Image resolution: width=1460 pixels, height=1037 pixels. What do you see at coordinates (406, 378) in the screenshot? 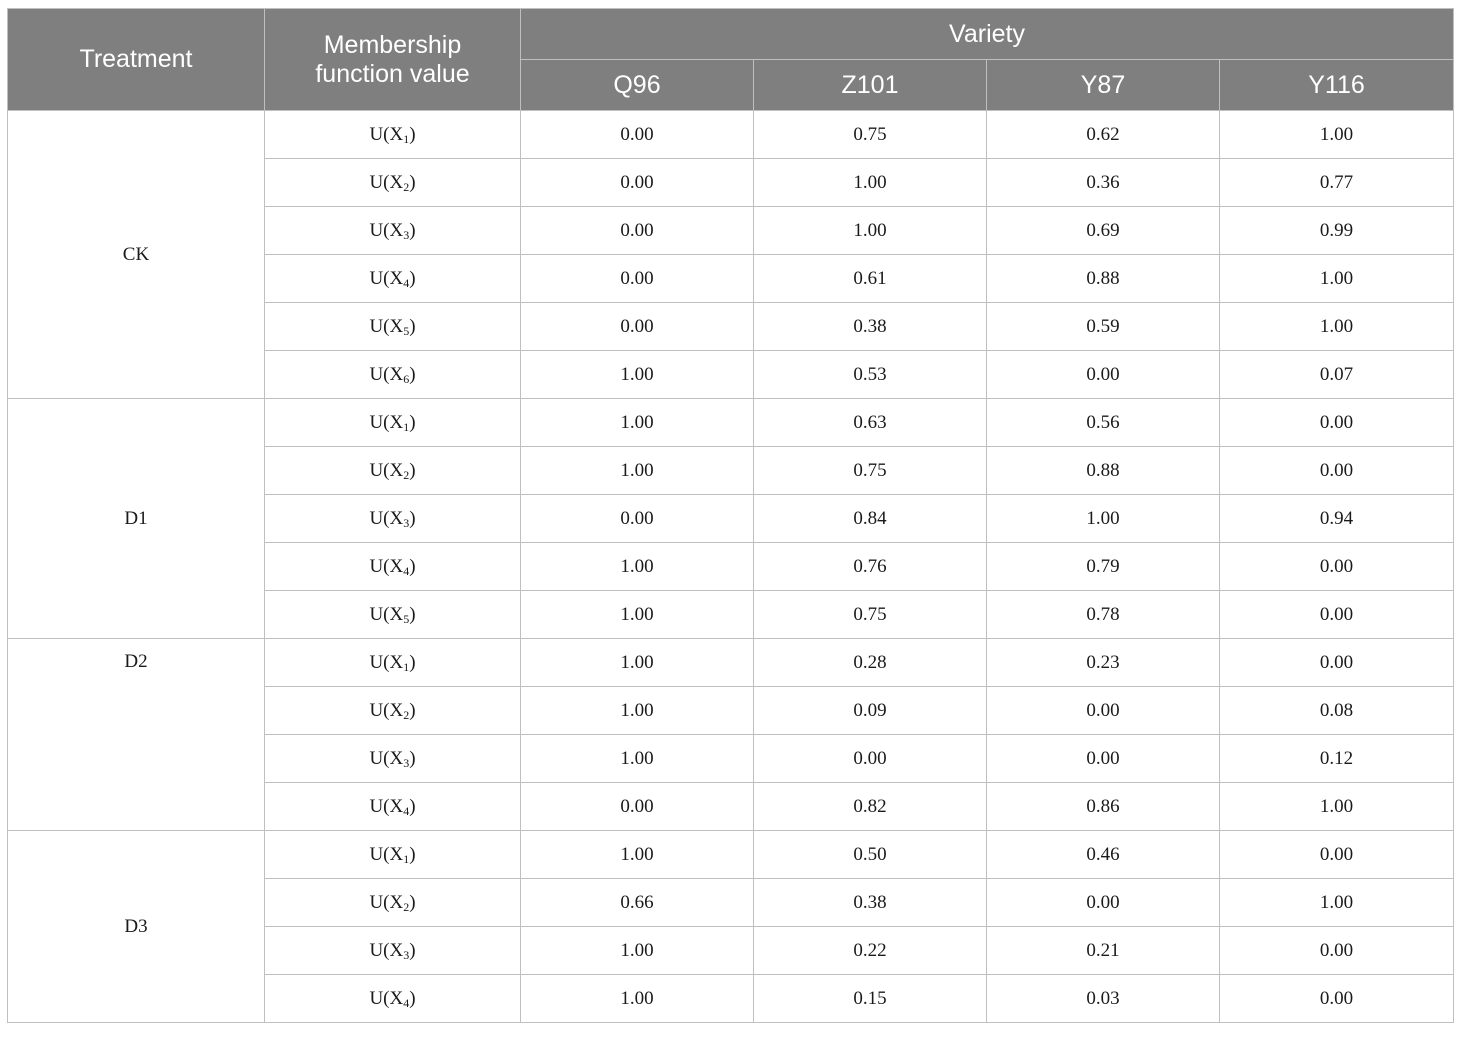
I see `variable-subscript: 6` at bounding box center [406, 378].